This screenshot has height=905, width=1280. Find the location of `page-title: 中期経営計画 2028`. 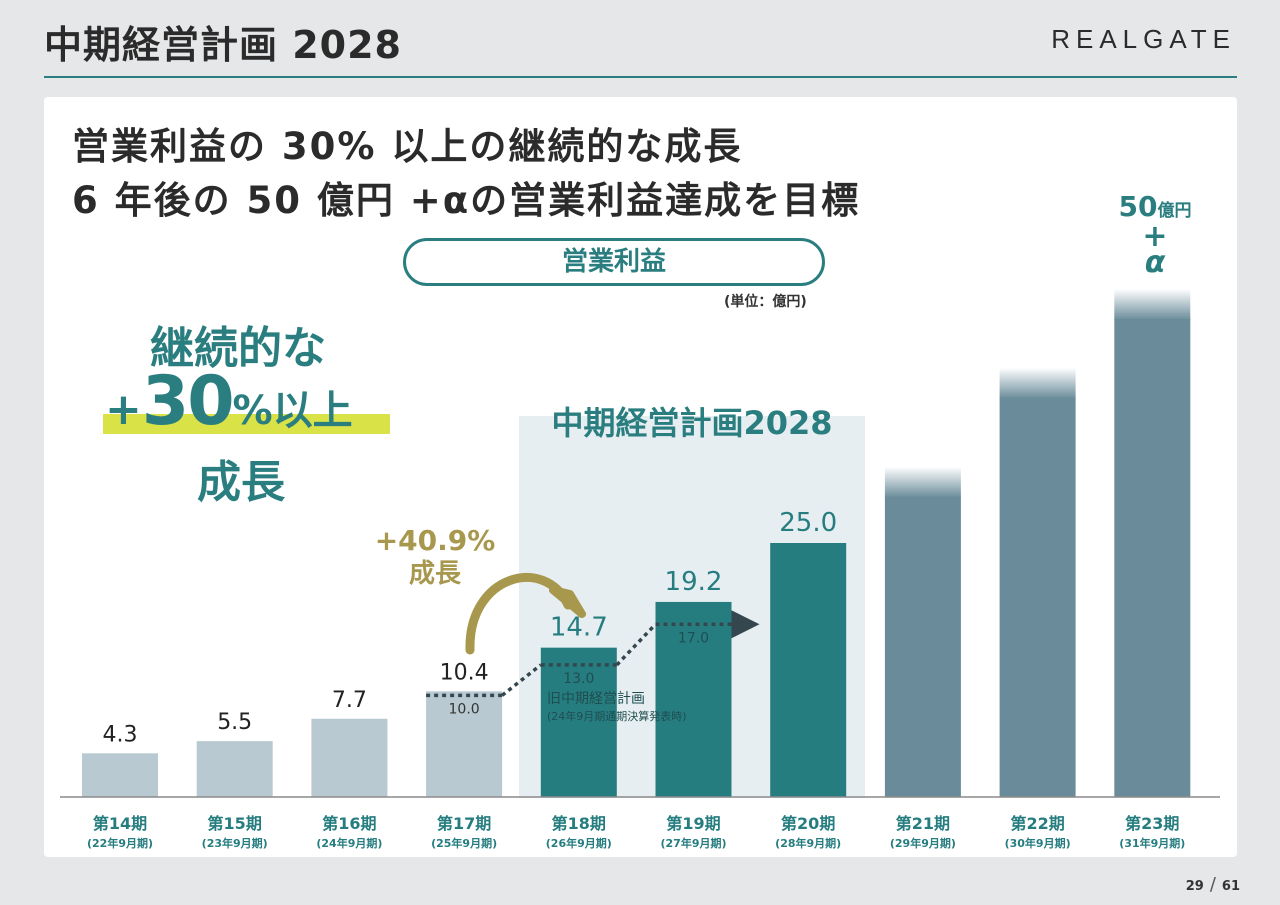

page-title: 中期経営計画 2028 is located at coordinates (223, 45).